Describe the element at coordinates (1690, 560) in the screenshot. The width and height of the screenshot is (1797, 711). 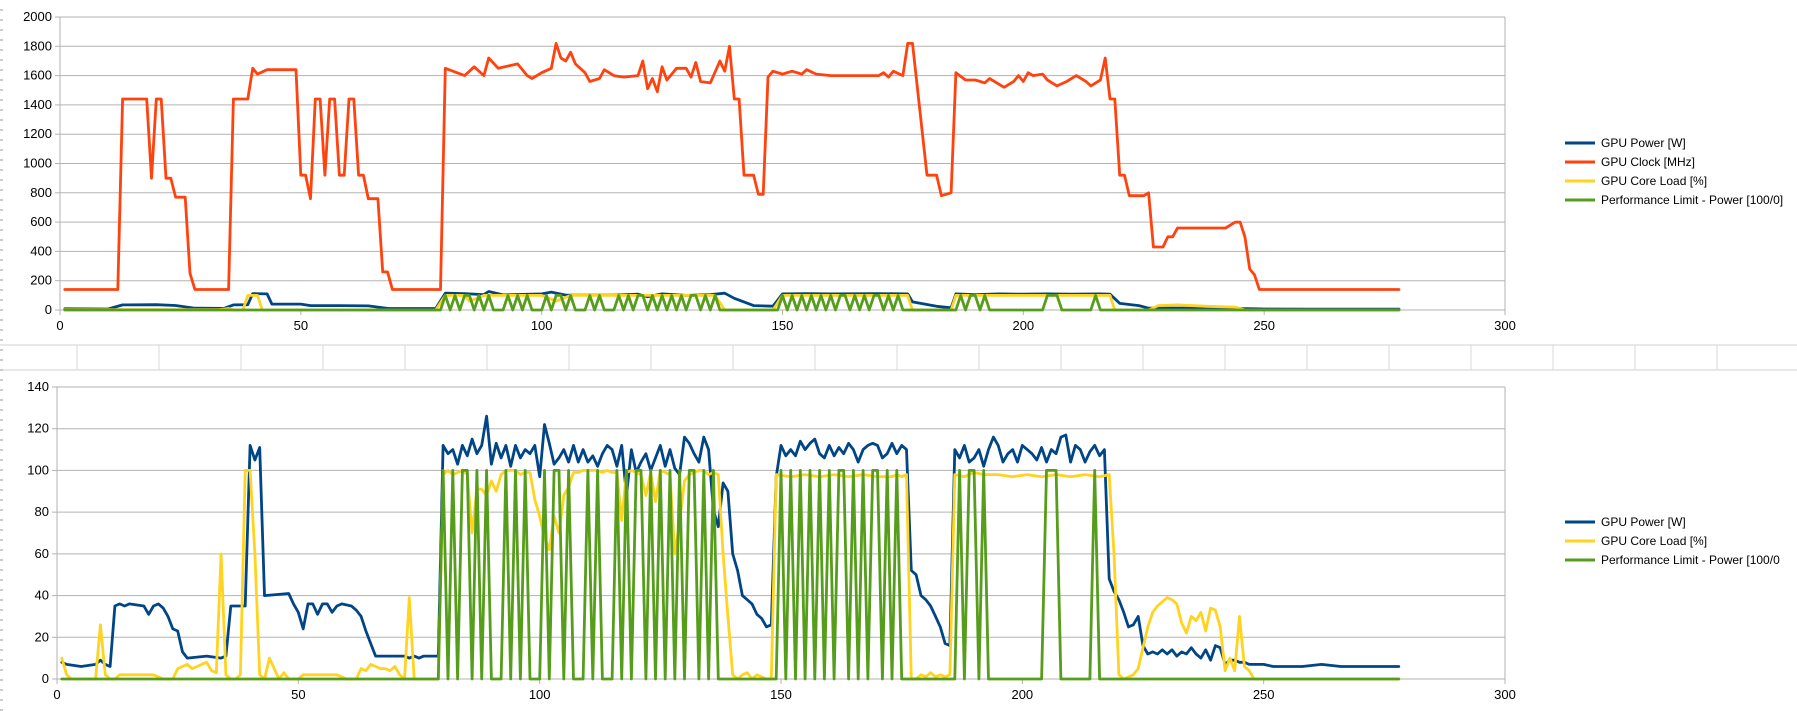
I see `legend-label: Performance Limit - Power [100/0` at that location.